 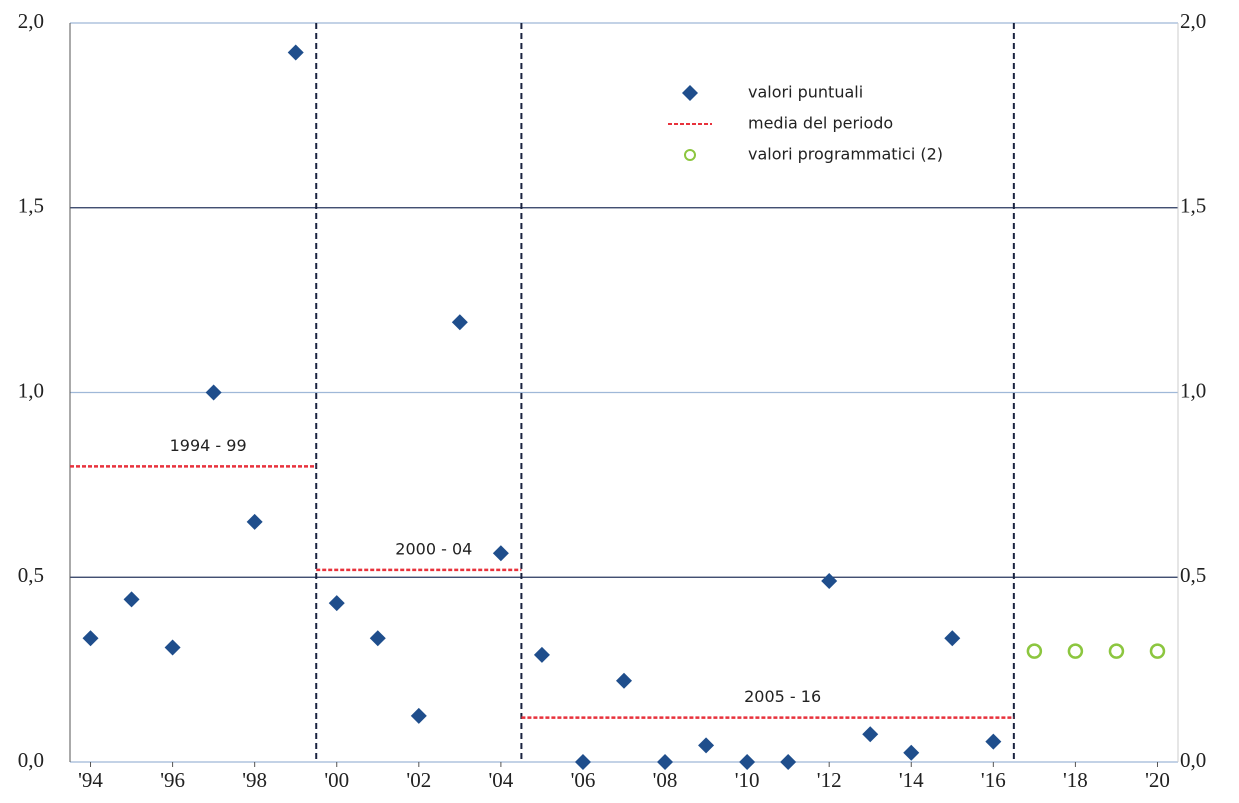 What do you see at coordinates (172, 780) in the screenshot?
I see `x-tick-label: '96` at bounding box center [172, 780].